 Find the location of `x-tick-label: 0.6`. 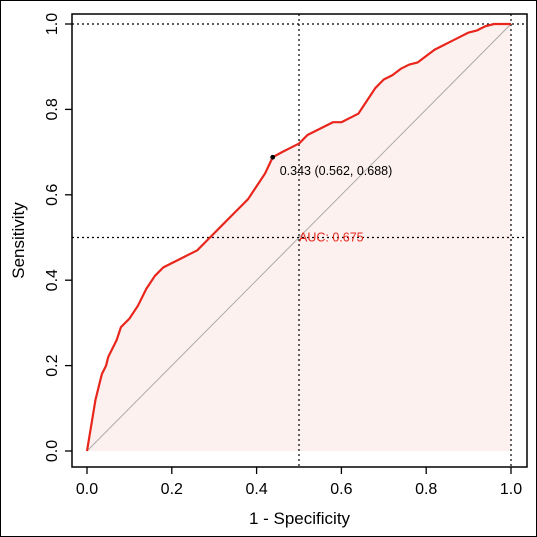

x-tick-label: 0.6 is located at coordinates (341, 489).